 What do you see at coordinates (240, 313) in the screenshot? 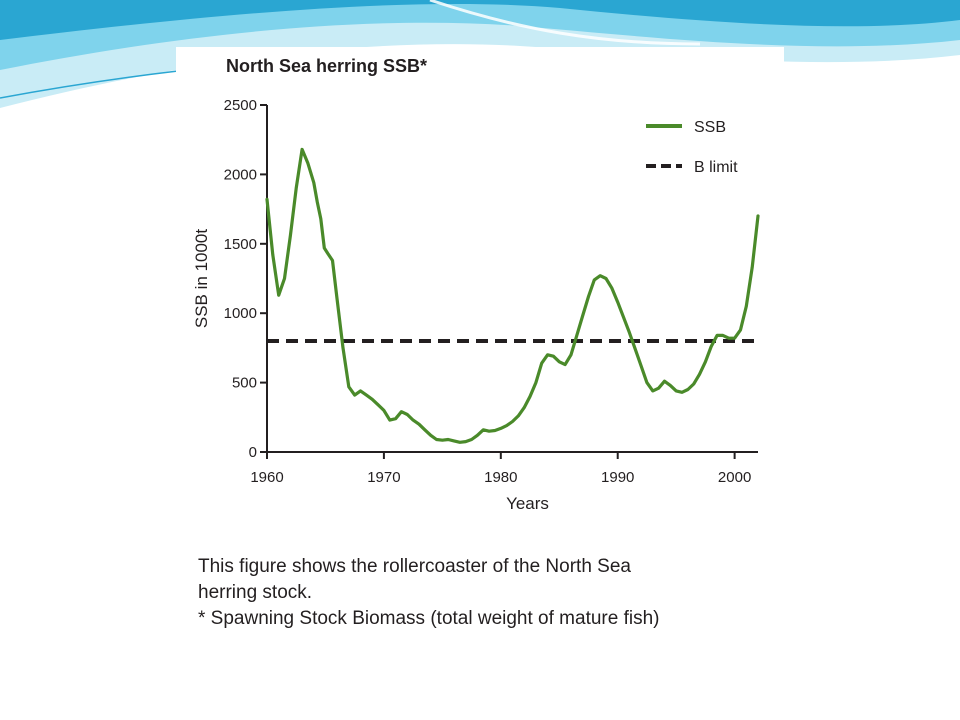
I see `y-tick-label: 1000` at bounding box center [240, 313].